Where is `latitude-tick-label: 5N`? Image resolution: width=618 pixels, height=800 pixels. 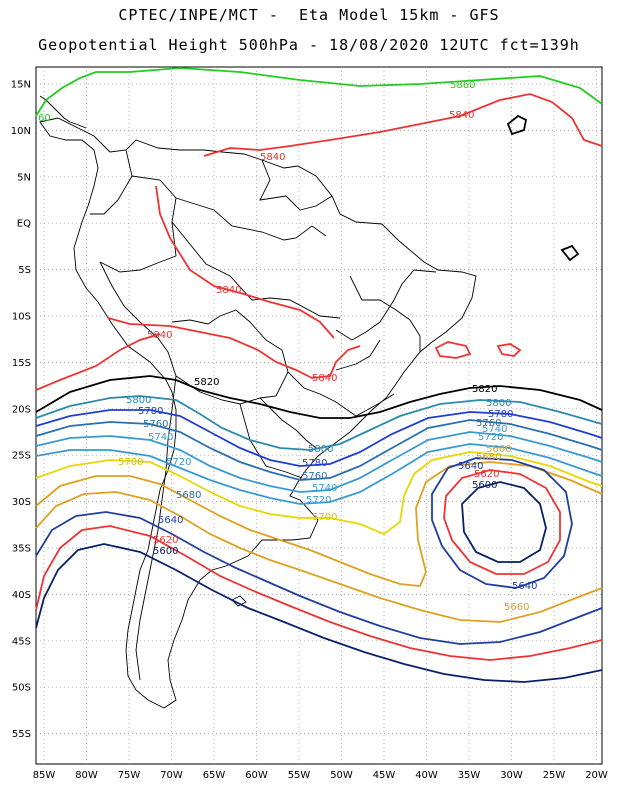
latitude-tick-label: 5N is located at coordinates (24, 177).